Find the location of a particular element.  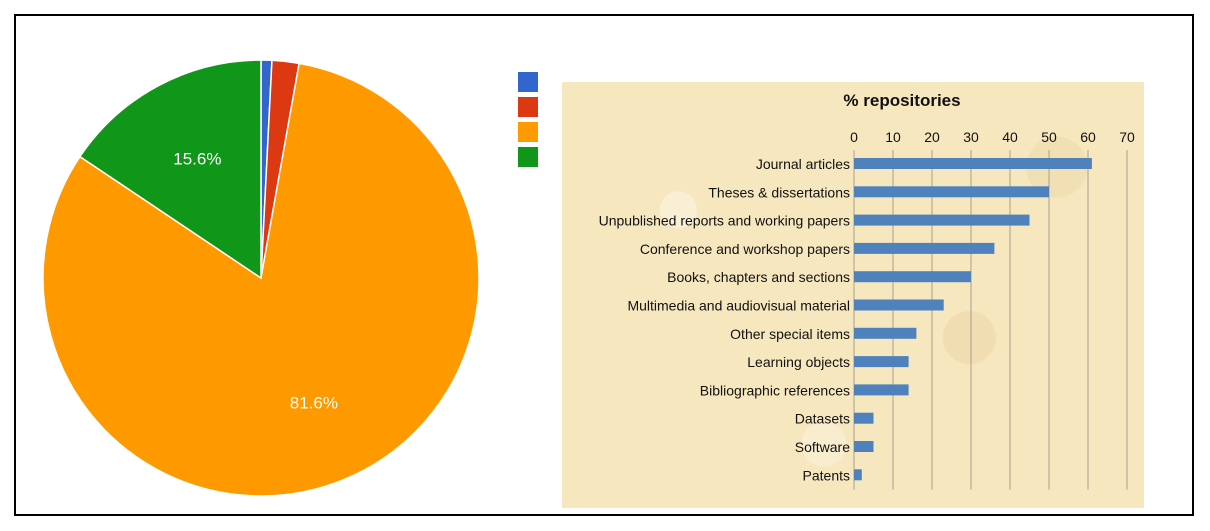

x-tick-label-6: 60 is located at coordinates (1088, 137).